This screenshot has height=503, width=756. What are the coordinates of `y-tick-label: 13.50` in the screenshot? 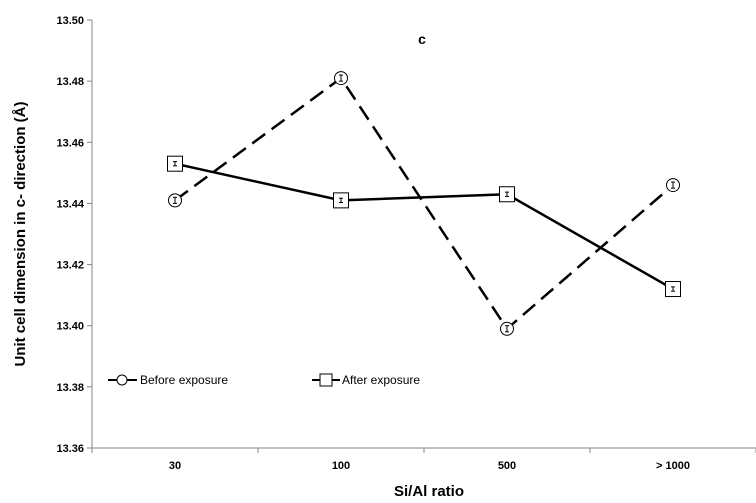 It's located at (70, 21).